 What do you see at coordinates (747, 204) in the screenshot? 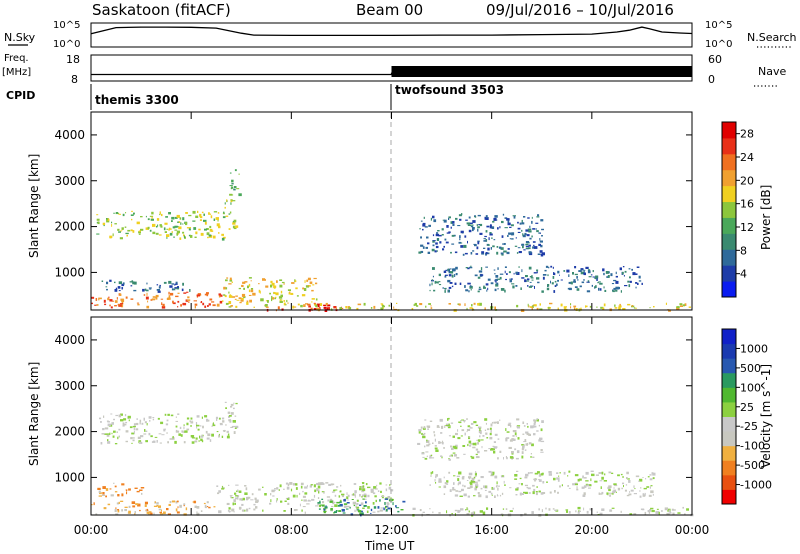
I see `colorbar-tick-label: 16` at bounding box center [747, 204].